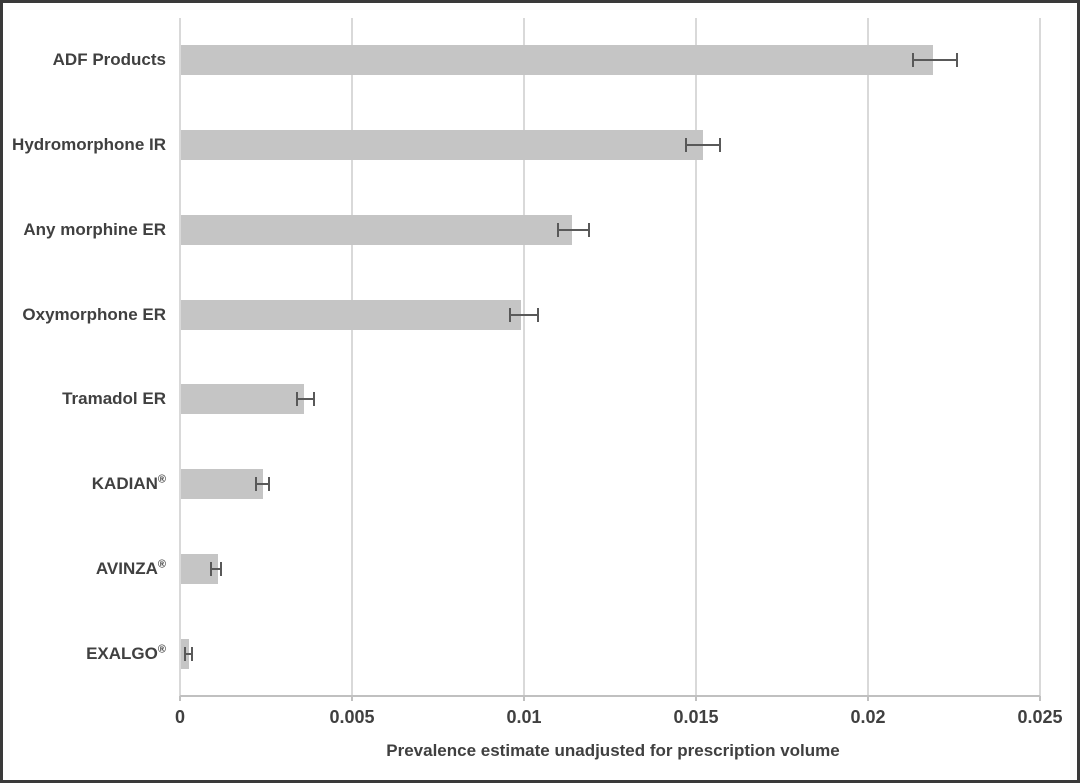 The image size is (1080, 783). Describe the element at coordinates (109, 60) in the screenshot. I see `category-label-adf-products: ADF Products` at that location.